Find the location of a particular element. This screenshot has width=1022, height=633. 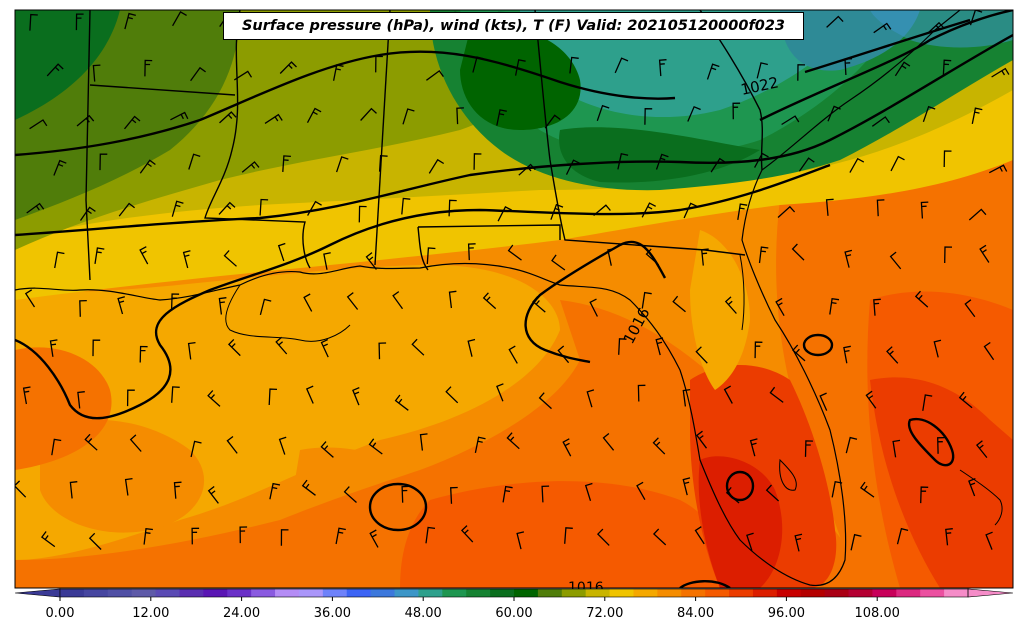

colorbar-tick-label: 72.00 is located at coordinates (605, 613).